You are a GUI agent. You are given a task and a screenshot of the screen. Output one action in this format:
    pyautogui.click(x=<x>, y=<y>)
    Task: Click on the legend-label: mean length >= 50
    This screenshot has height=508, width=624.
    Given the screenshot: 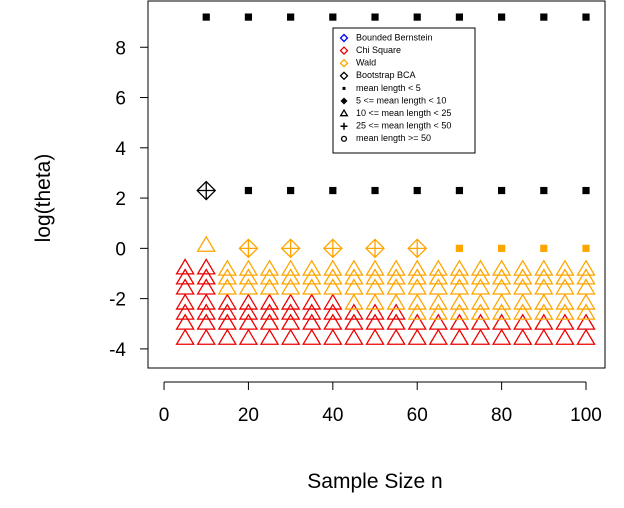 What is the action you would take?
    pyautogui.click(x=393, y=138)
    